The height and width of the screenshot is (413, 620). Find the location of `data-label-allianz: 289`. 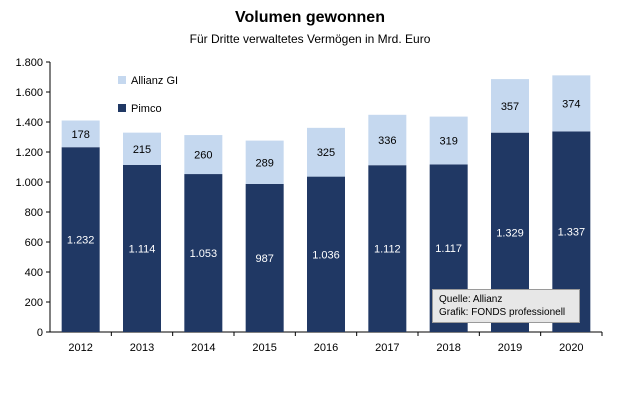

data-label-allianz: 289 is located at coordinates (264, 163).